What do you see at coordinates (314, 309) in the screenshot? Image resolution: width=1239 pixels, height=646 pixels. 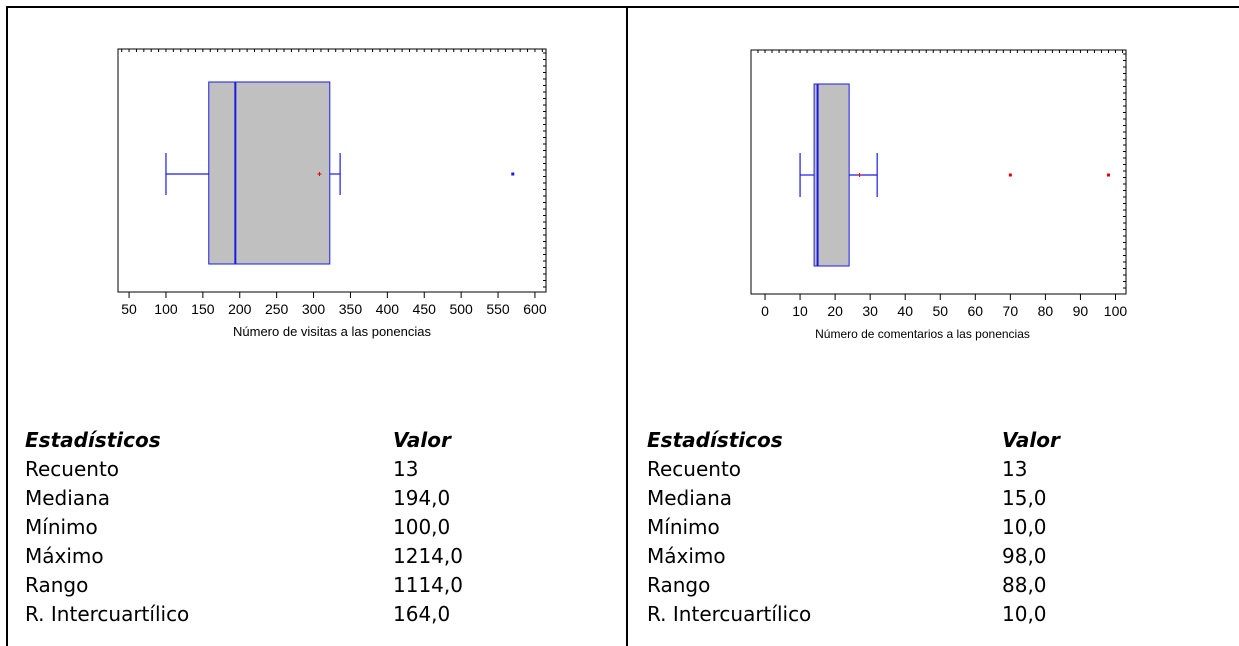 I see `x-tick-label: 300` at bounding box center [314, 309].